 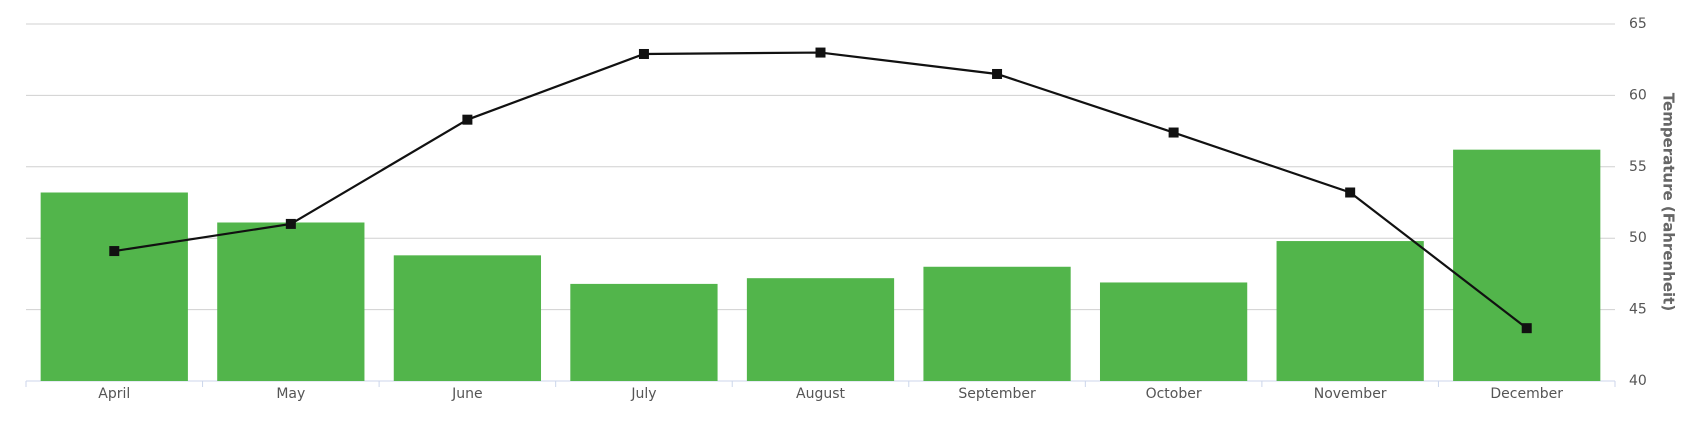 I want to click on x-tick-label: September, so click(x=997, y=394).